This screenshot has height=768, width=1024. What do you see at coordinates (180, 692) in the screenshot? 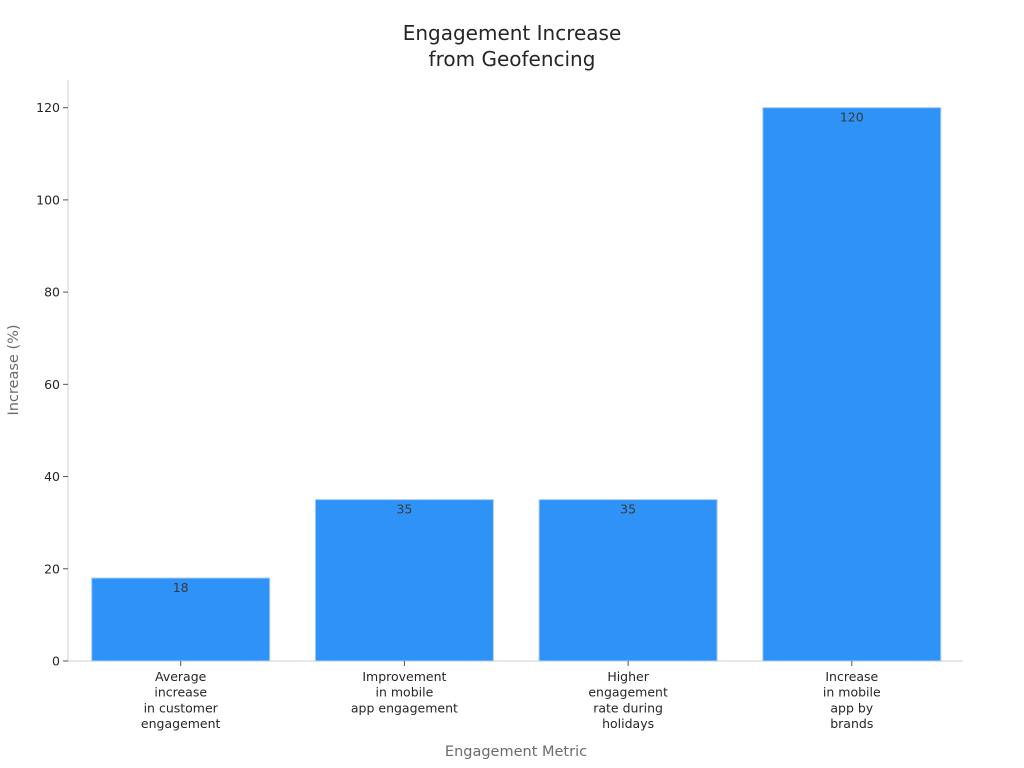
I see `x-category-label: increase` at bounding box center [180, 692].